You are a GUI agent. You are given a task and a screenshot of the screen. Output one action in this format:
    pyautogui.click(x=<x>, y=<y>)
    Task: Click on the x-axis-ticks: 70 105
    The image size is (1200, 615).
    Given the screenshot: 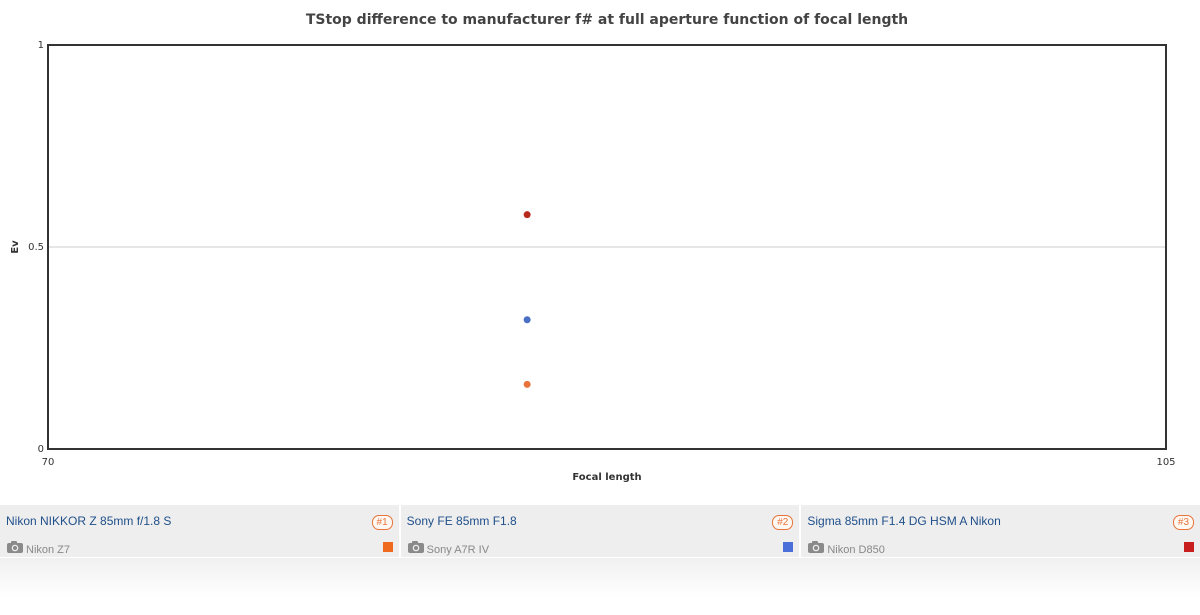 What is the action you would take?
    pyautogui.click(x=609, y=462)
    